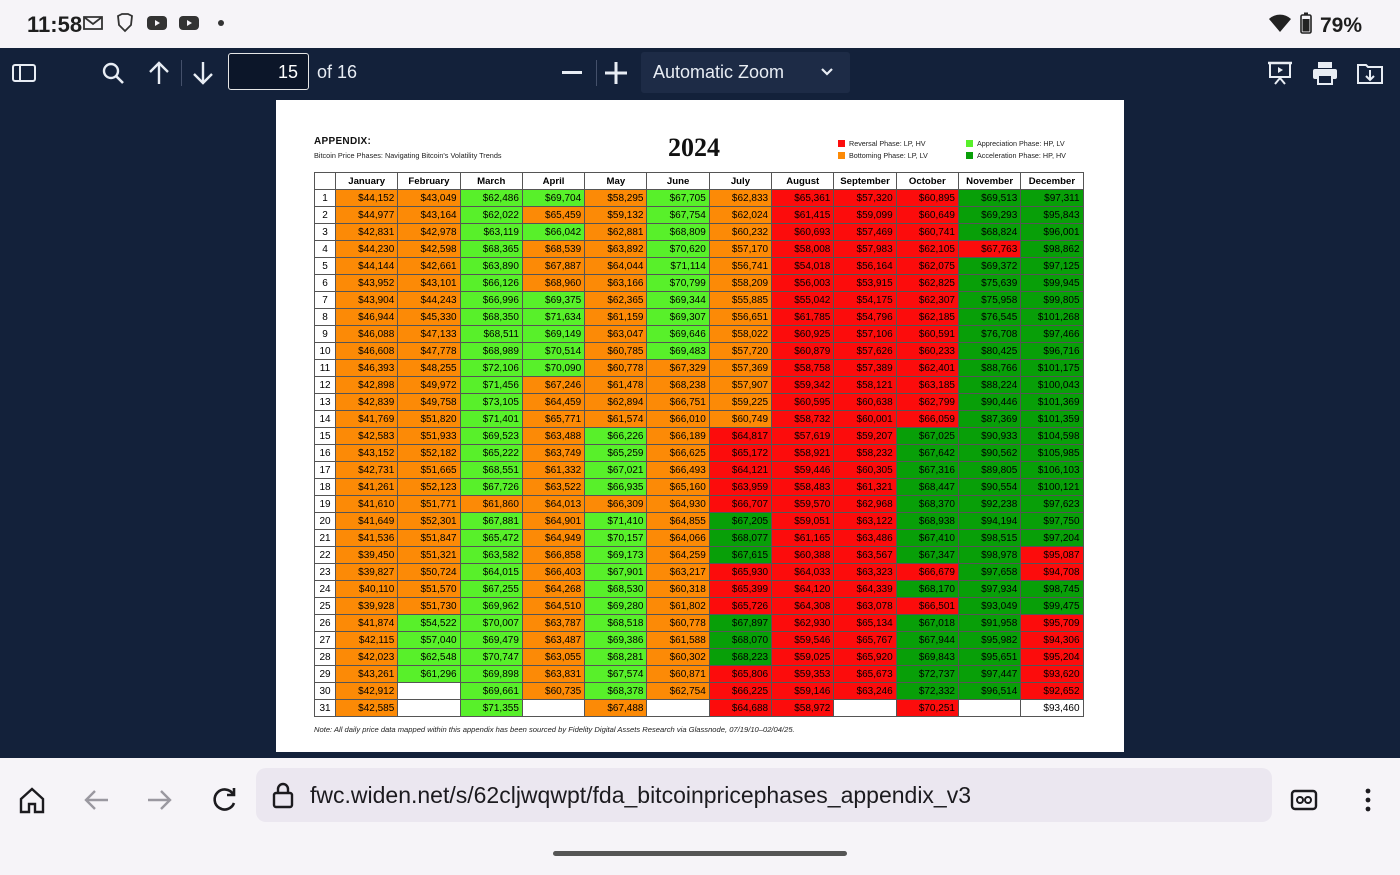  What do you see at coordinates (268, 71) in the screenshot?
I see `page-number-input: 15` at bounding box center [268, 71].